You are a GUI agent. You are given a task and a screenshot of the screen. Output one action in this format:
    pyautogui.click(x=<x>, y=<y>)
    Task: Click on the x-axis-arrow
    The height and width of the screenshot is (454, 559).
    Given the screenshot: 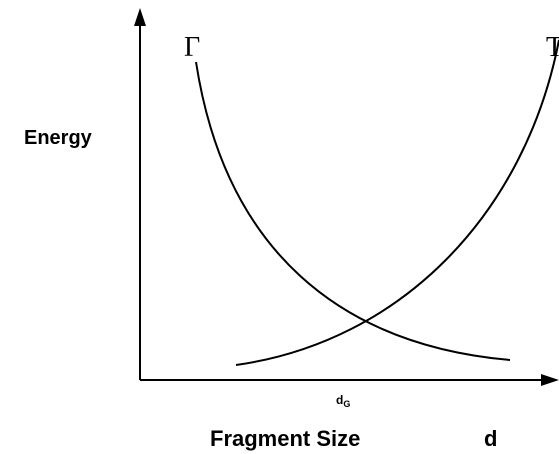 What is the action you would take?
    pyautogui.click(x=550, y=380)
    